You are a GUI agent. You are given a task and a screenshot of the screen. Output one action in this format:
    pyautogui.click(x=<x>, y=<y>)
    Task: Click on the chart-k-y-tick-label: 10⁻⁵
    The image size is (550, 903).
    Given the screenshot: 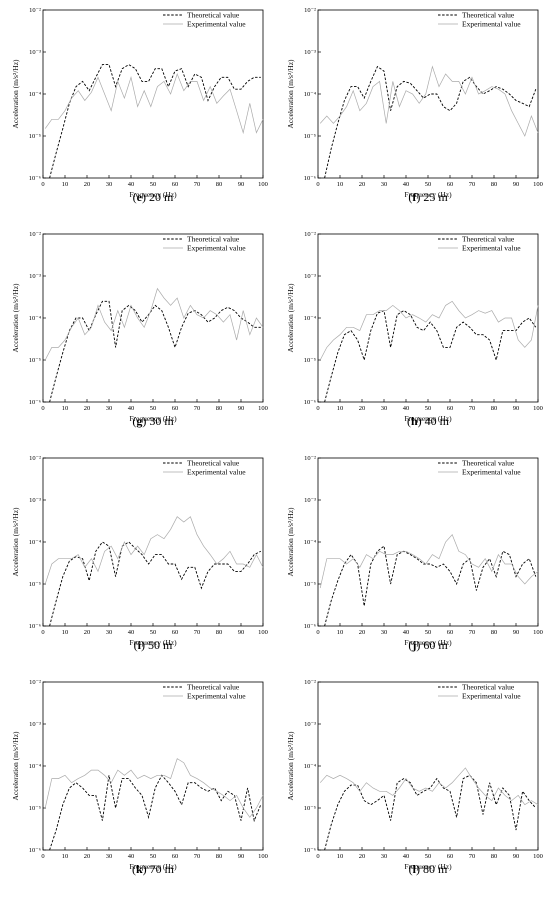 What is the action you would take?
    pyautogui.click(x=35, y=808)
    